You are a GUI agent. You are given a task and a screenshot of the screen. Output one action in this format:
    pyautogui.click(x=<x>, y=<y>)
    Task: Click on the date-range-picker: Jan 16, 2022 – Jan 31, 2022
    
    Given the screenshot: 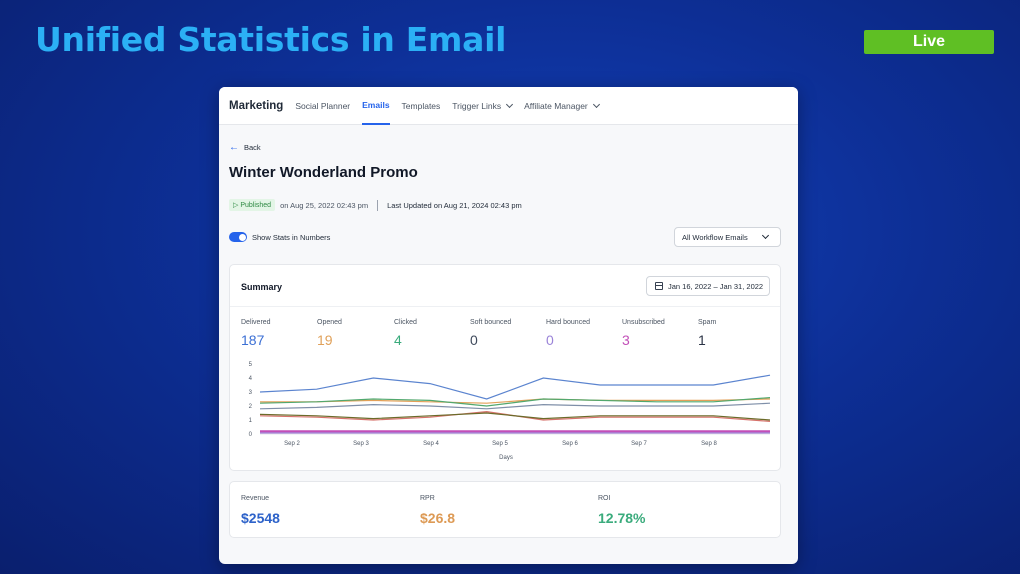 What is the action you would take?
    pyautogui.click(x=708, y=286)
    